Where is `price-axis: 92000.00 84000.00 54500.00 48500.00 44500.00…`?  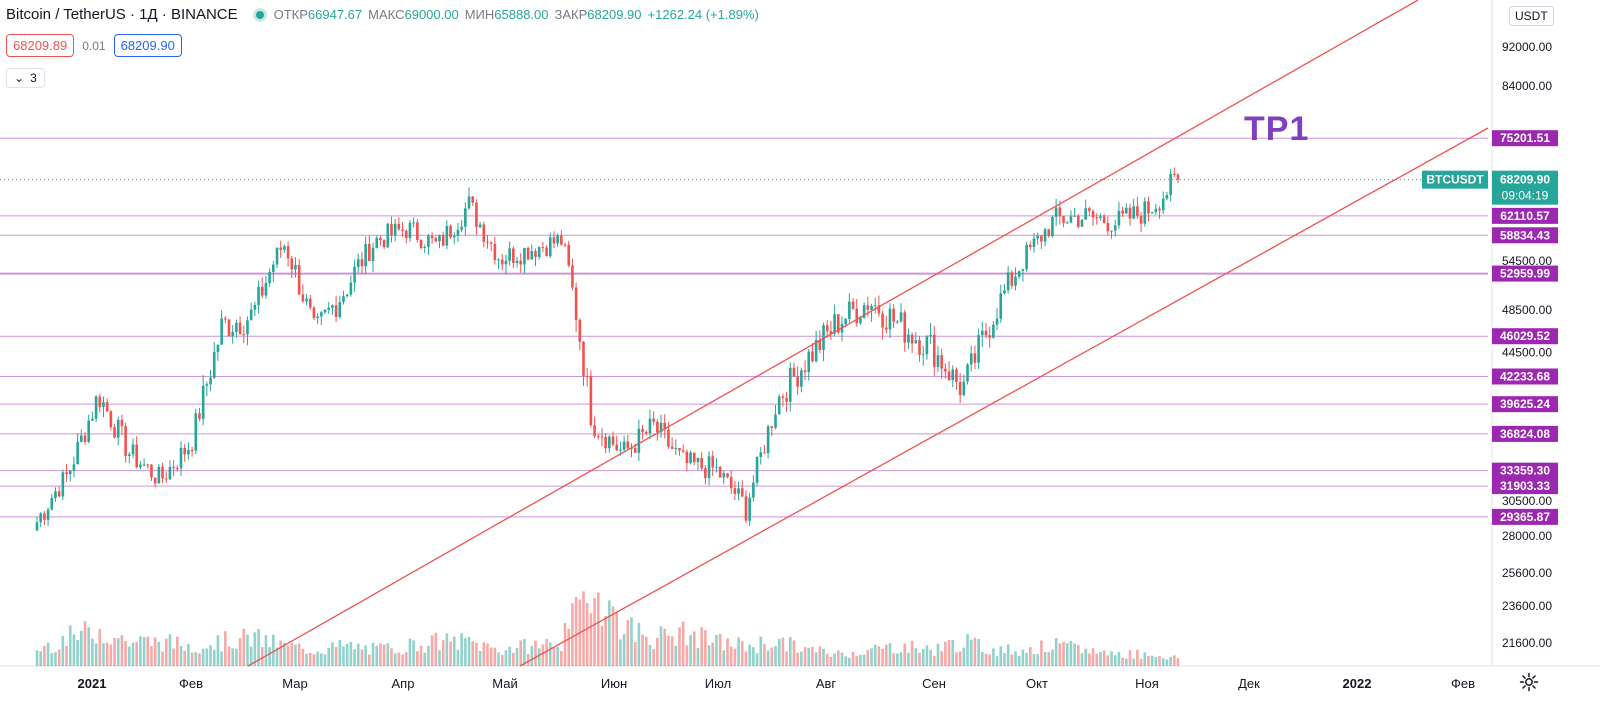 price-axis: 92000.00 84000.00 54500.00 48500.00 44500.00… is located at coordinates (1527, 345).